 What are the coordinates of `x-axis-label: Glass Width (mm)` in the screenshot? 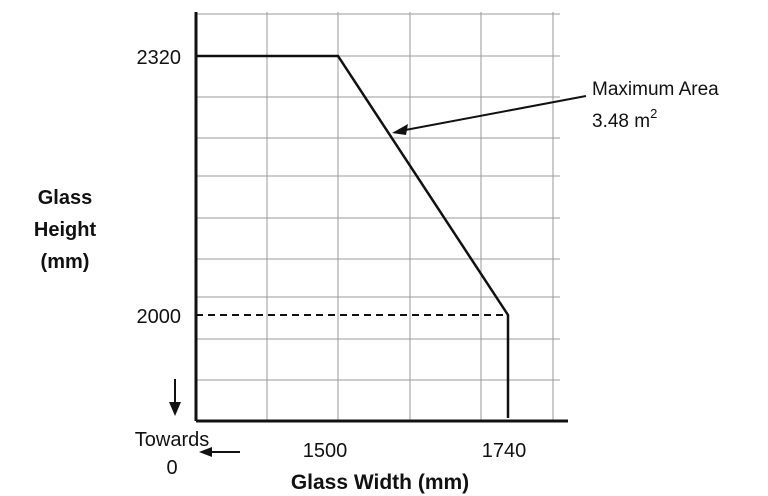 It's located at (380, 482).